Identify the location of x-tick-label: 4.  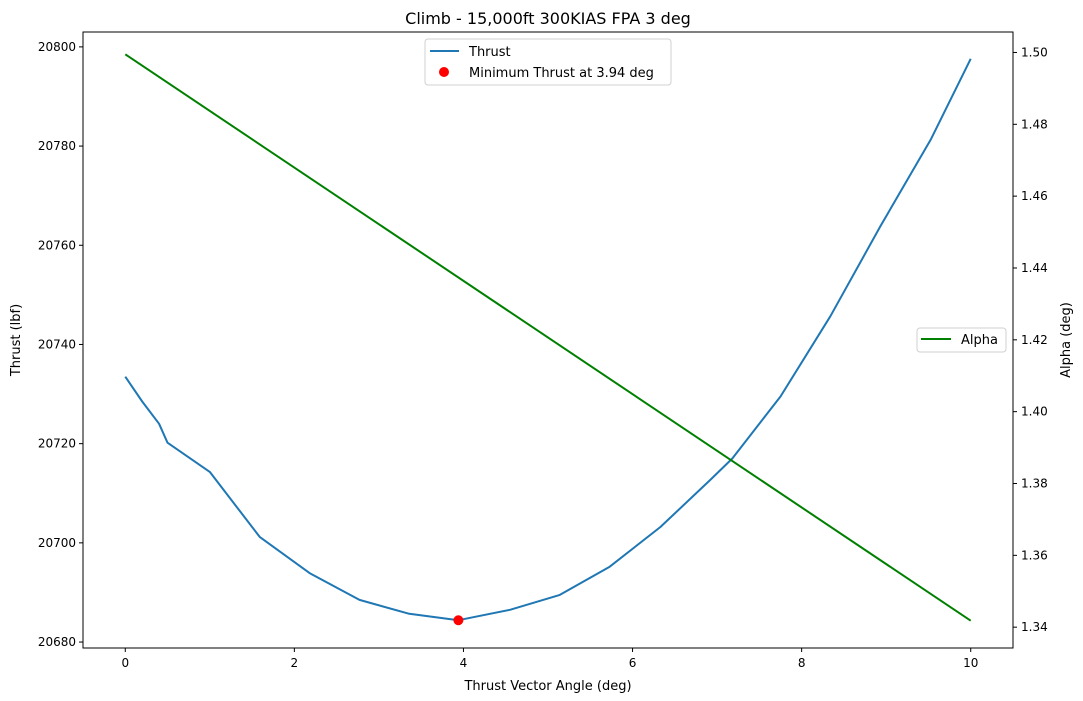
(464, 663).